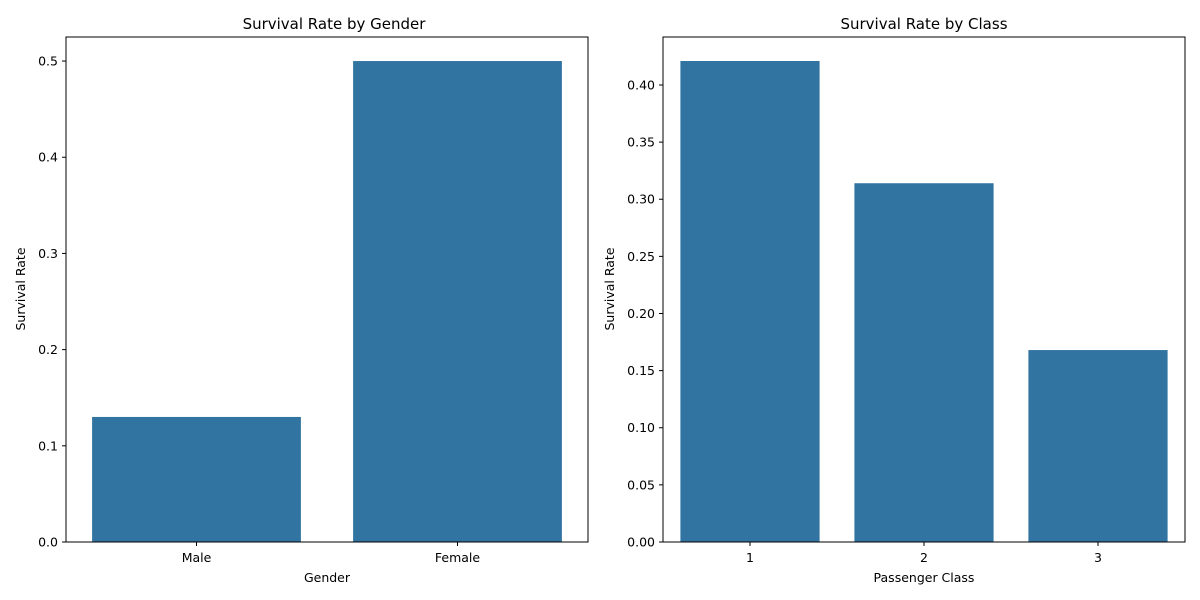  Describe the element at coordinates (641, 542) in the screenshot. I see `y-tick-label: 0.00` at that location.